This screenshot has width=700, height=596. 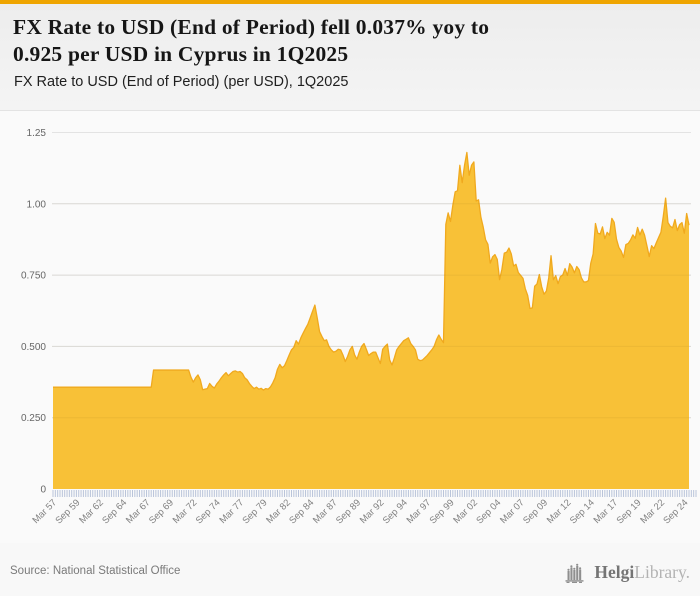 What do you see at coordinates (114, 511) in the screenshot?
I see `x-axis-label: Sep 64` at bounding box center [114, 511].